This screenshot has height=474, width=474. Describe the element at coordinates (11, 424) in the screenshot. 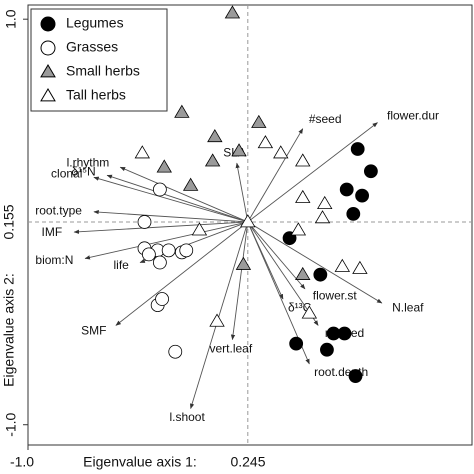

I see `y-tick-label: -1.0` at that location.